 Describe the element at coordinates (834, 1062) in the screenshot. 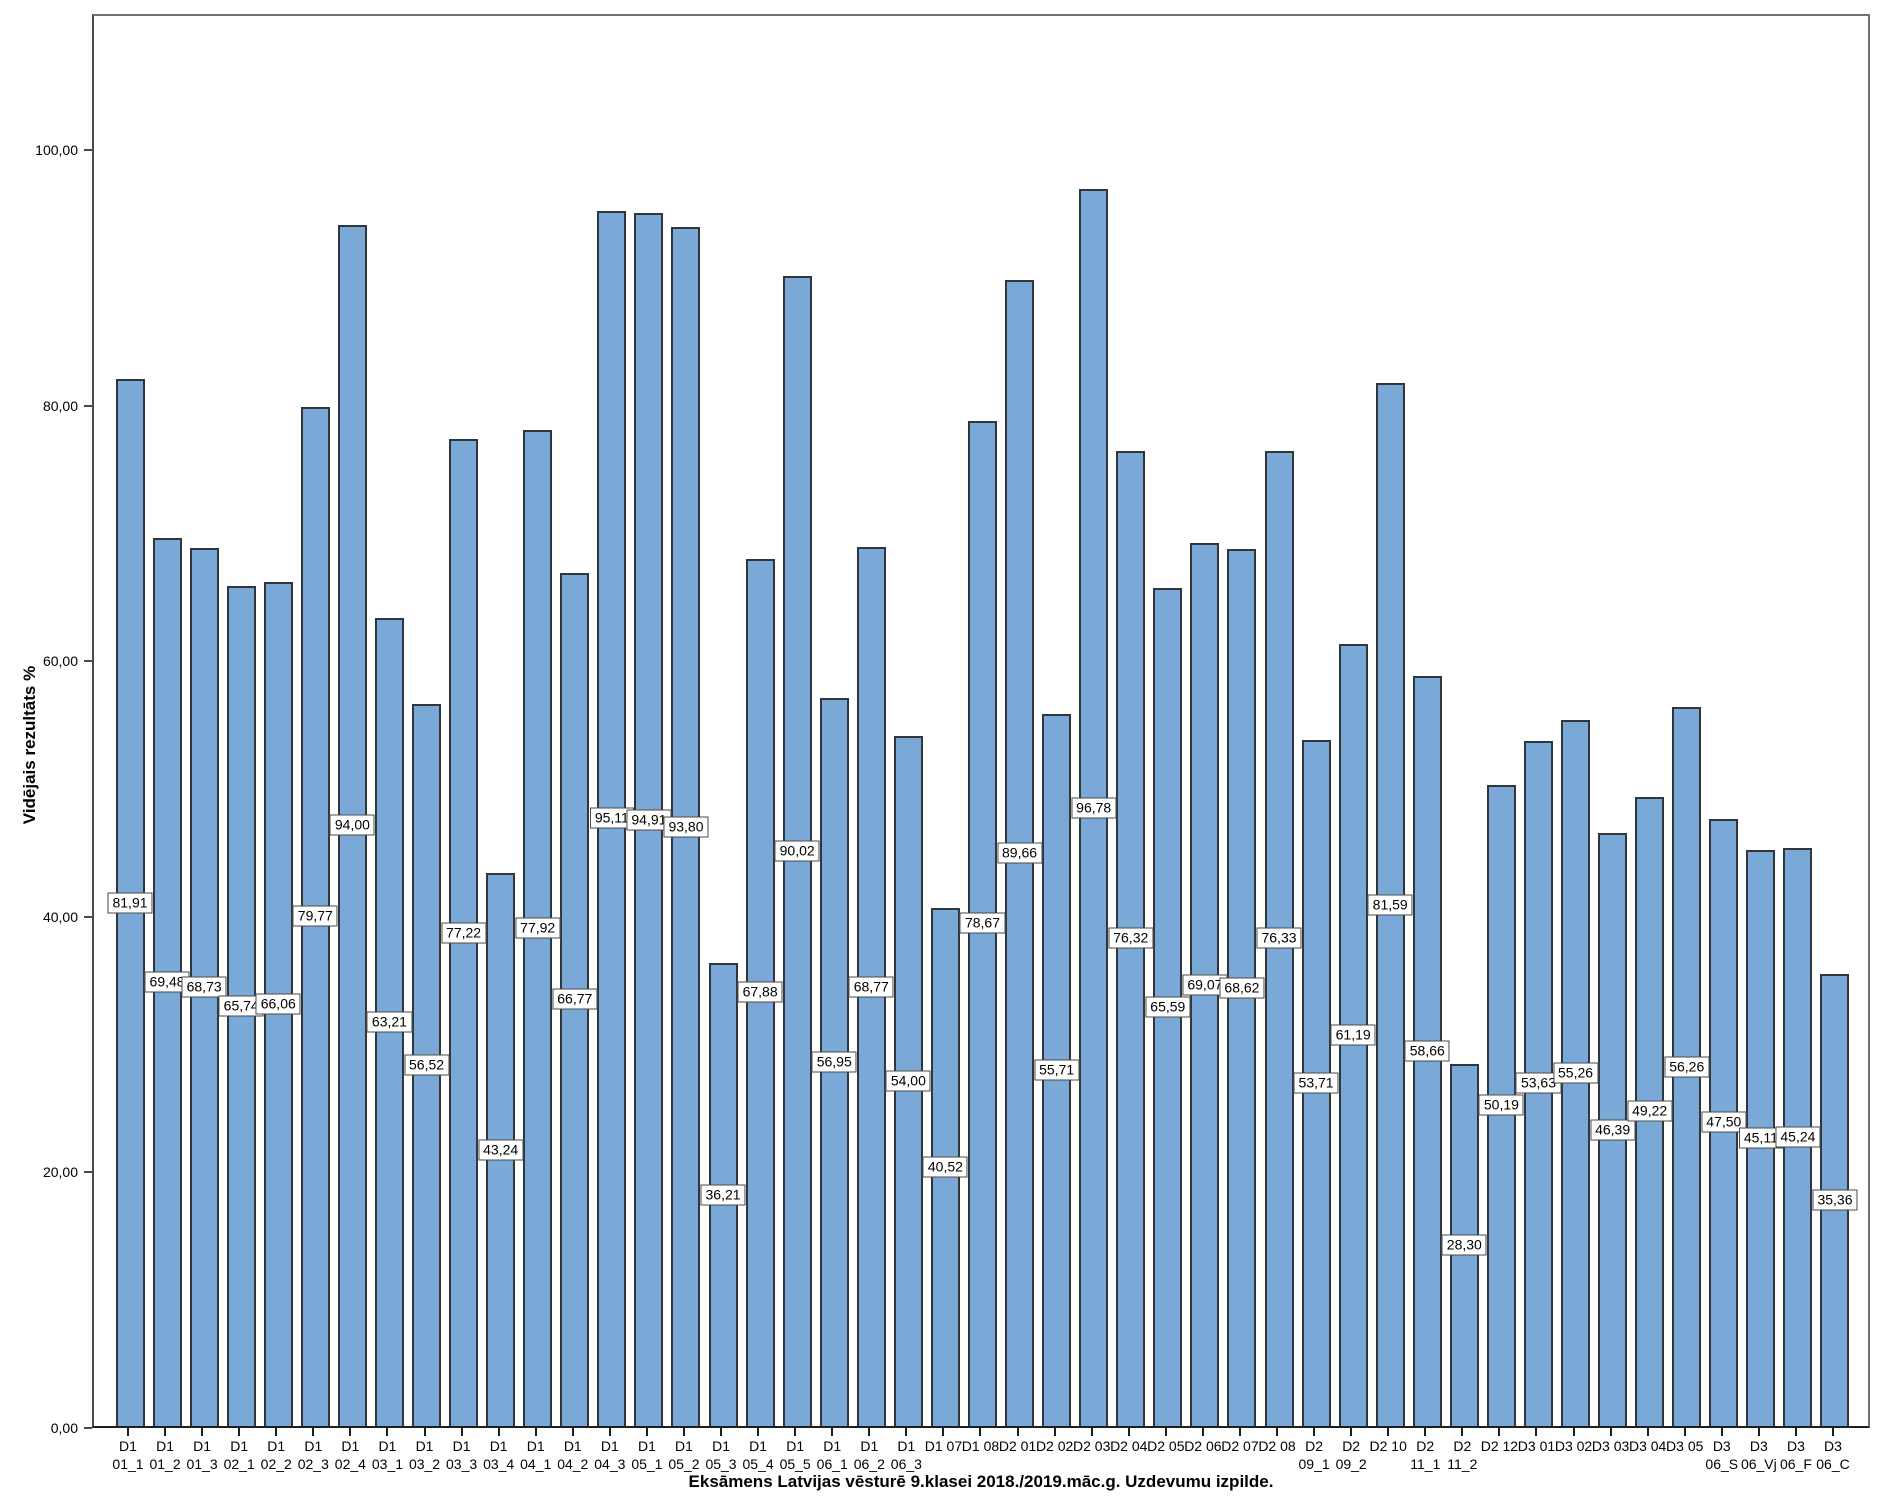

I see `bar-value-label: 56,95` at that location.